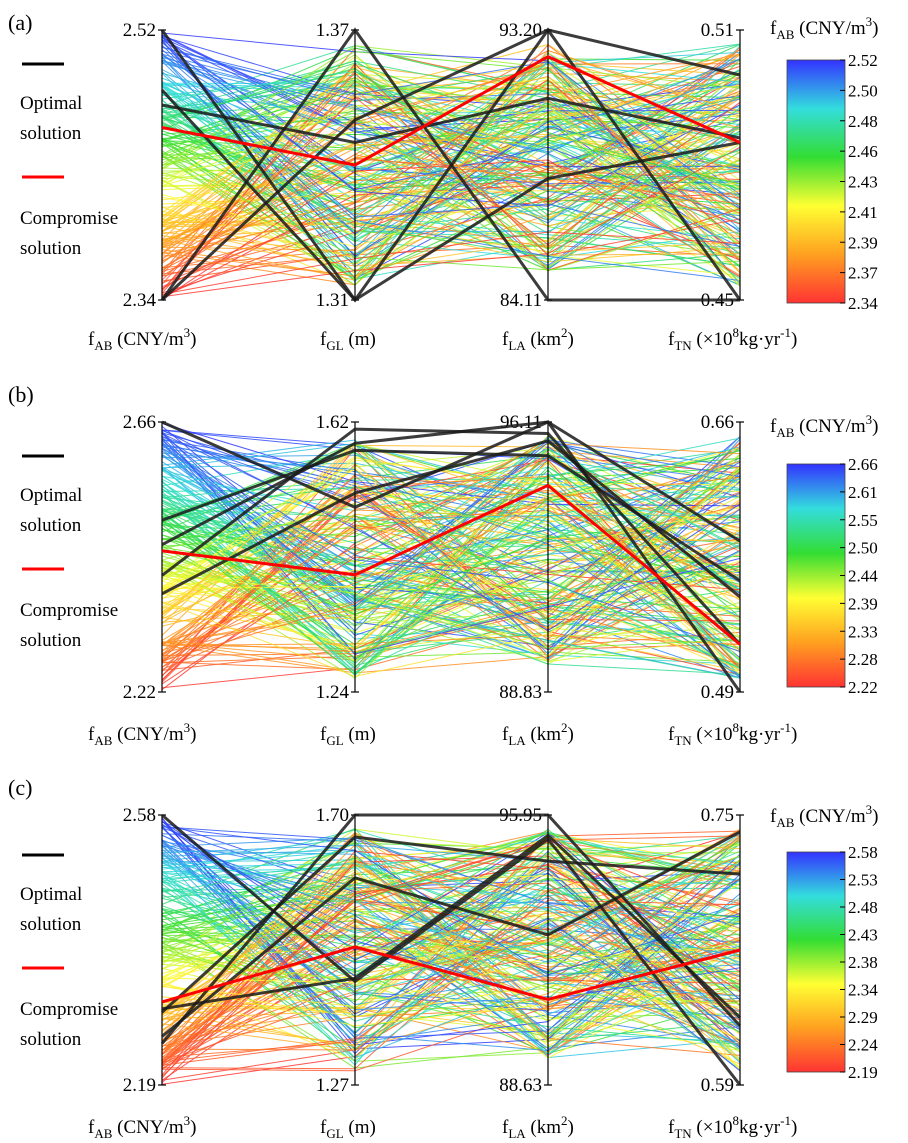  Describe the element at coordinates (20, 22) in the screenshot. I see `panel-label: (a)` at that location.